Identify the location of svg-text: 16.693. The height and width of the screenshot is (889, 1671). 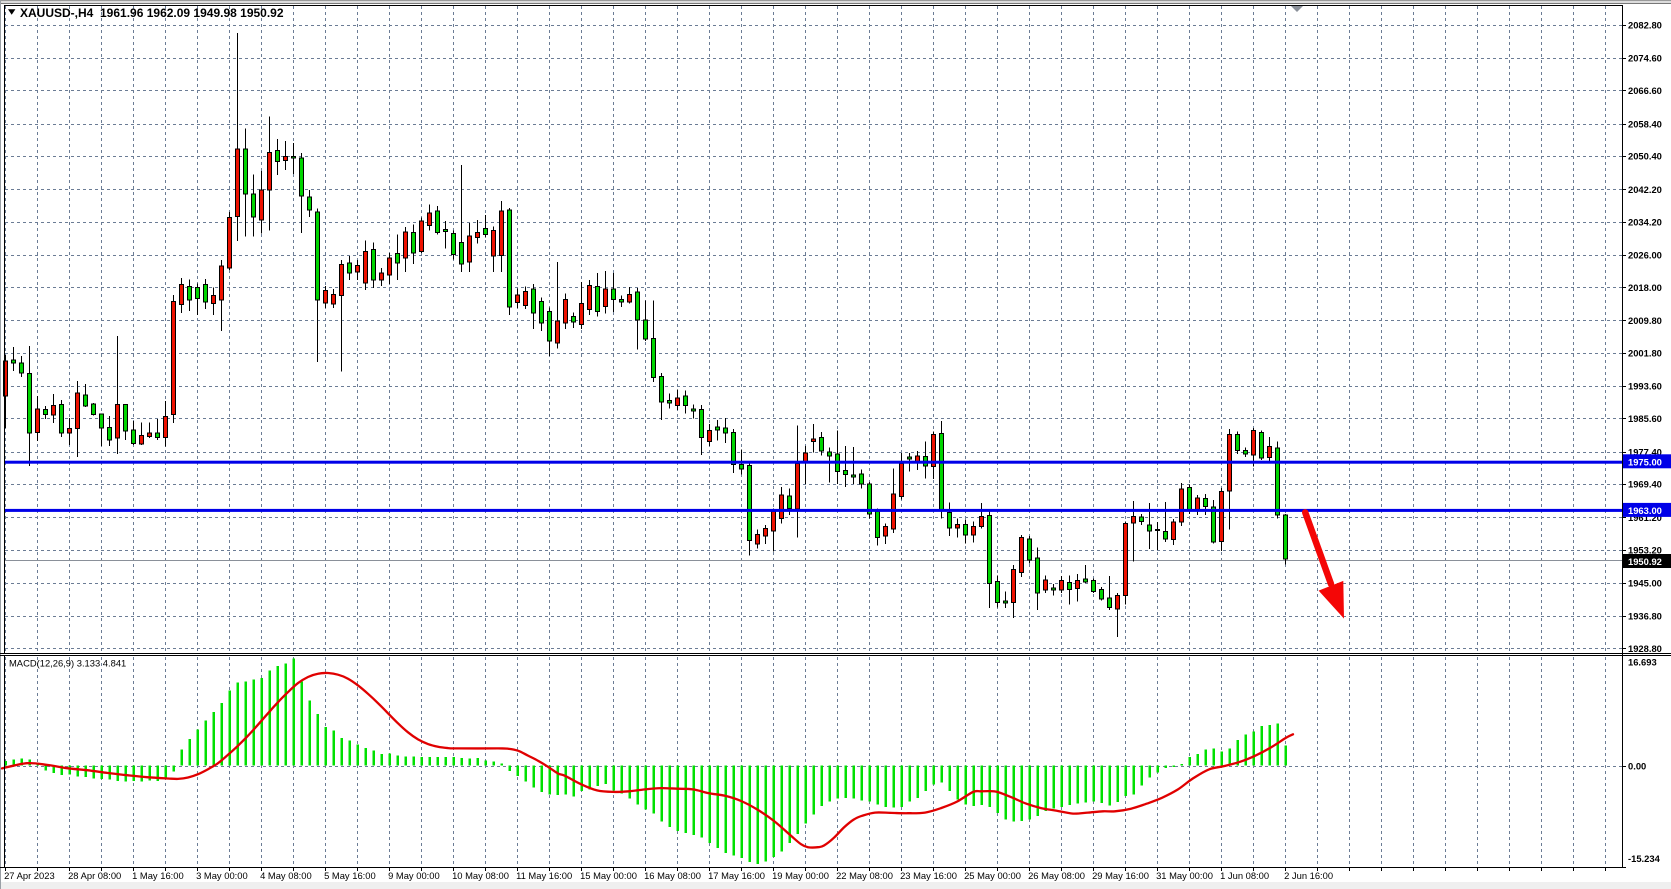
(1642, 662).